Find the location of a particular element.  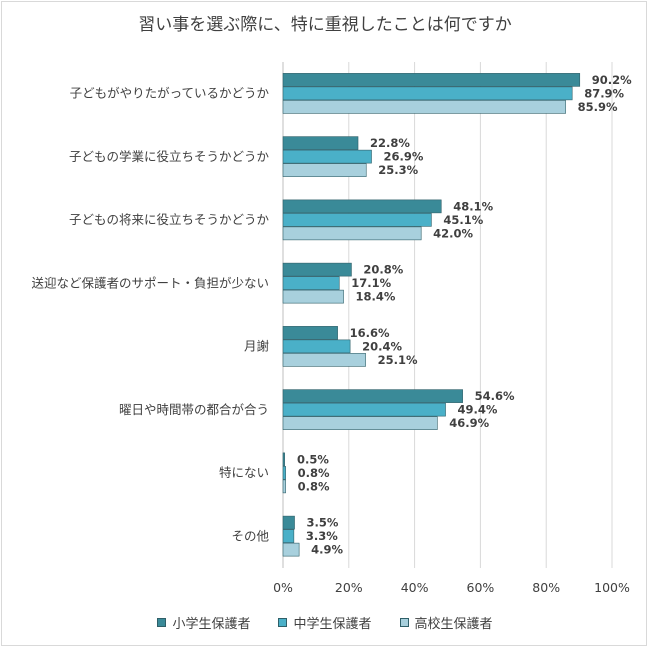

legend: 小学生保護者 中学生保護者 高校生保護者 is located at coordinates (325, 622).